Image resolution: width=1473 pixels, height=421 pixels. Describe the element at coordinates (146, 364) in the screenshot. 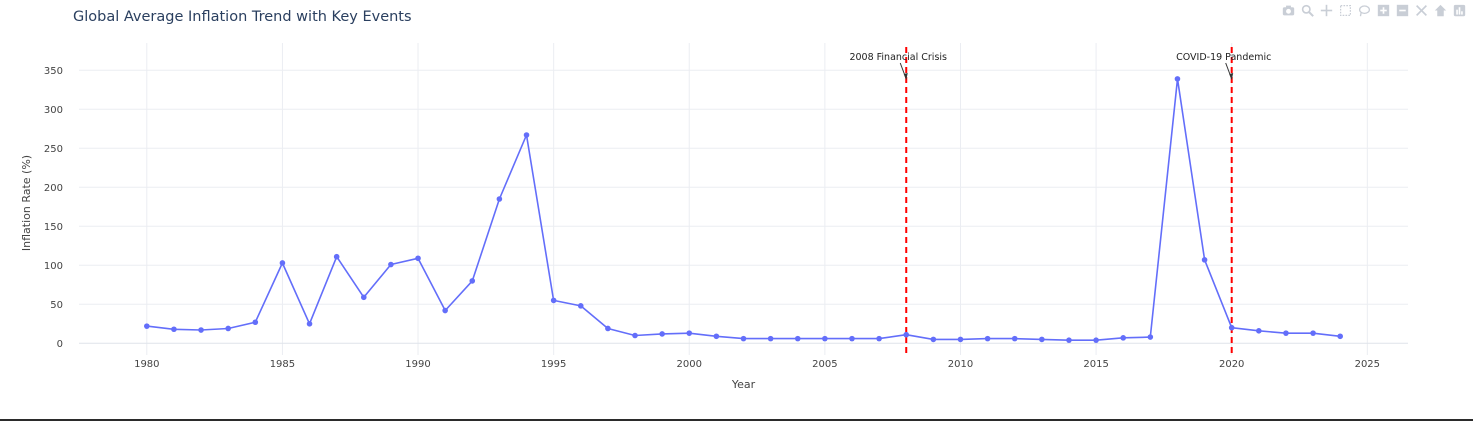

I see `x-tick-label: 1980` at that location.